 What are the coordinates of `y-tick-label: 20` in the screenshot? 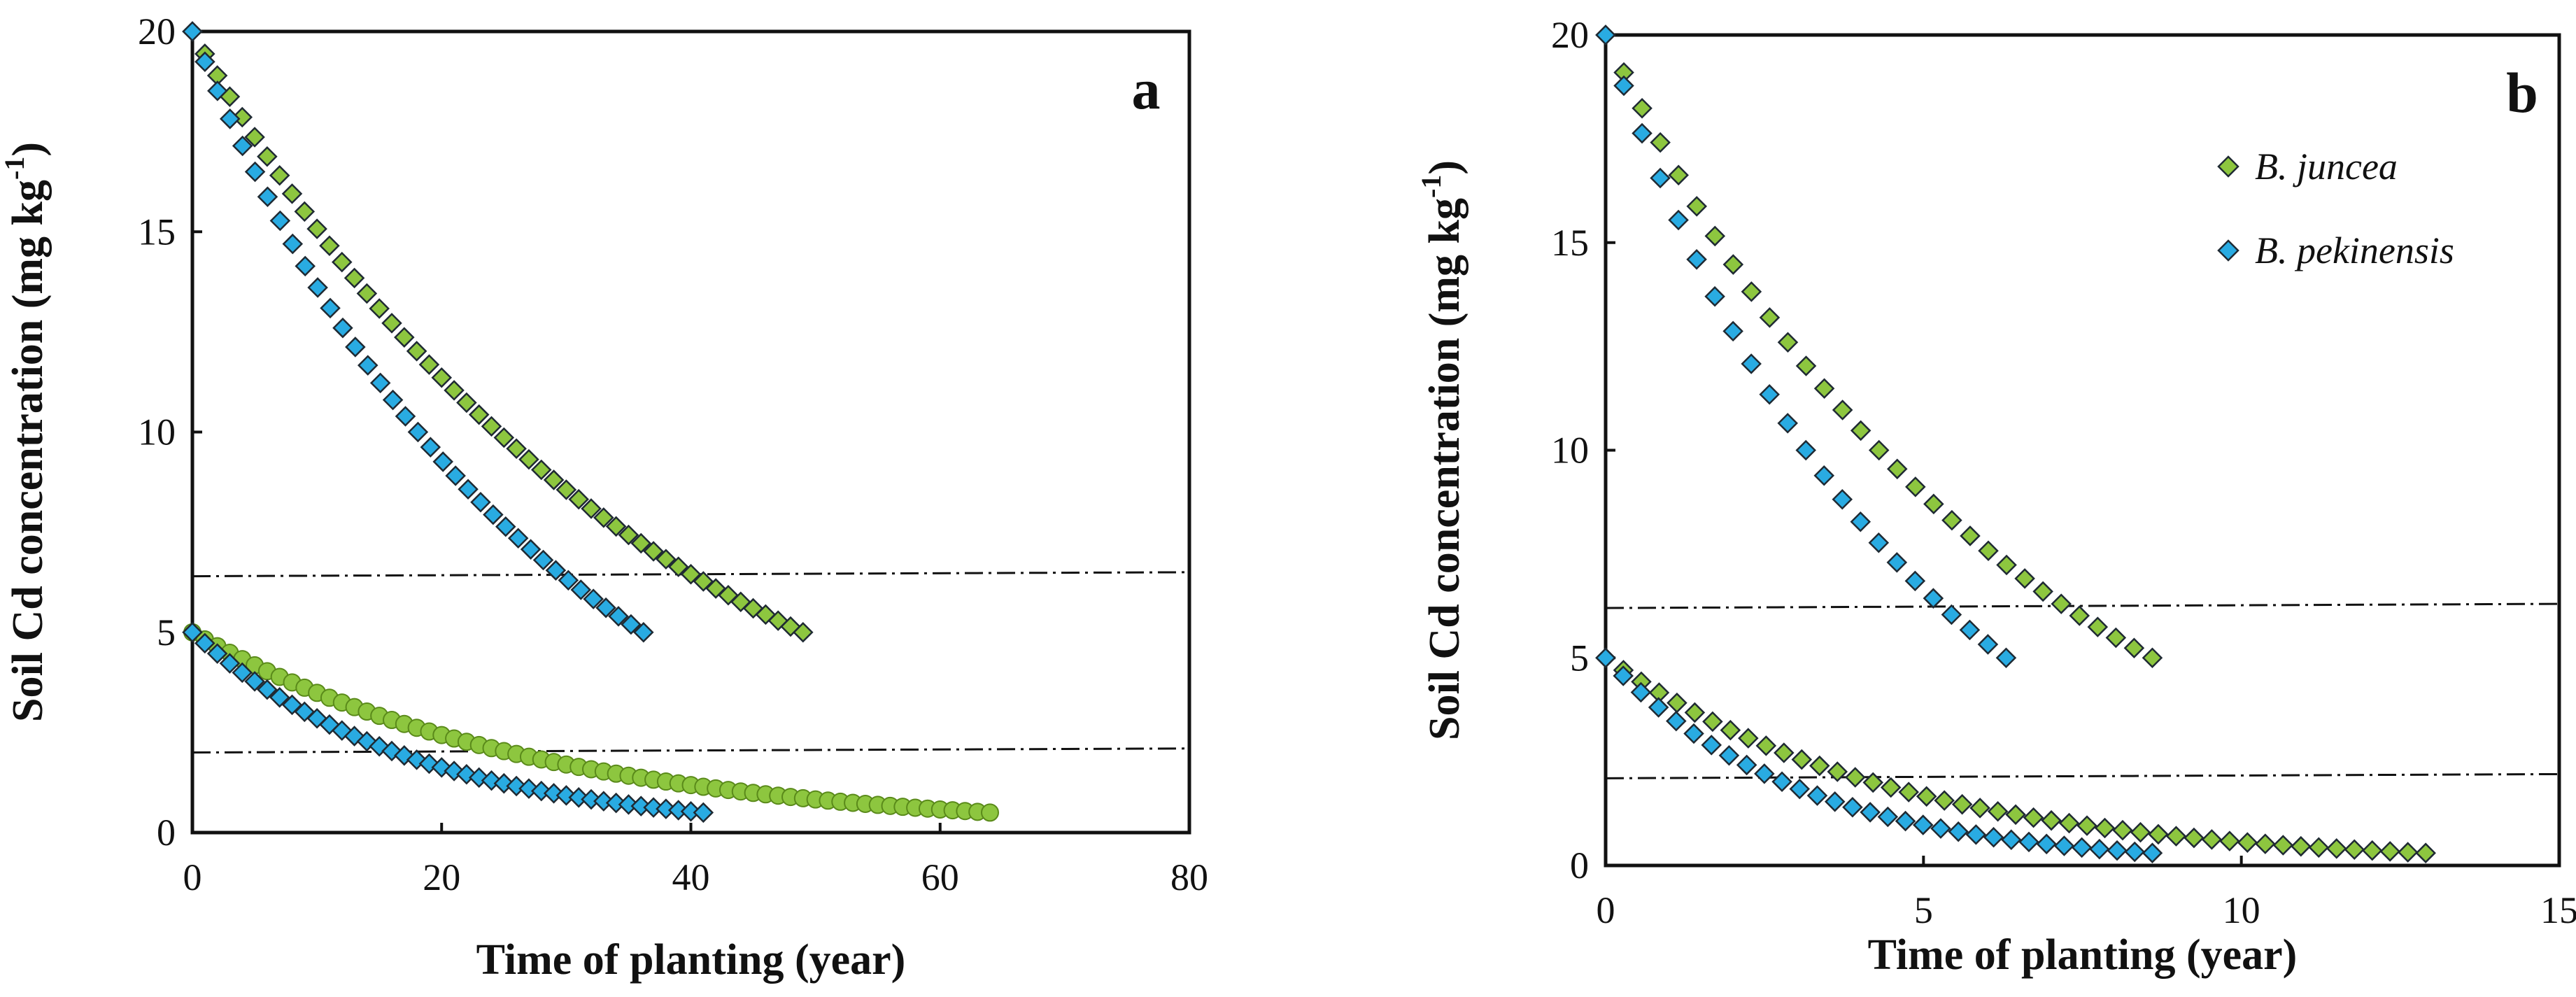 It's located at (1570, 35).